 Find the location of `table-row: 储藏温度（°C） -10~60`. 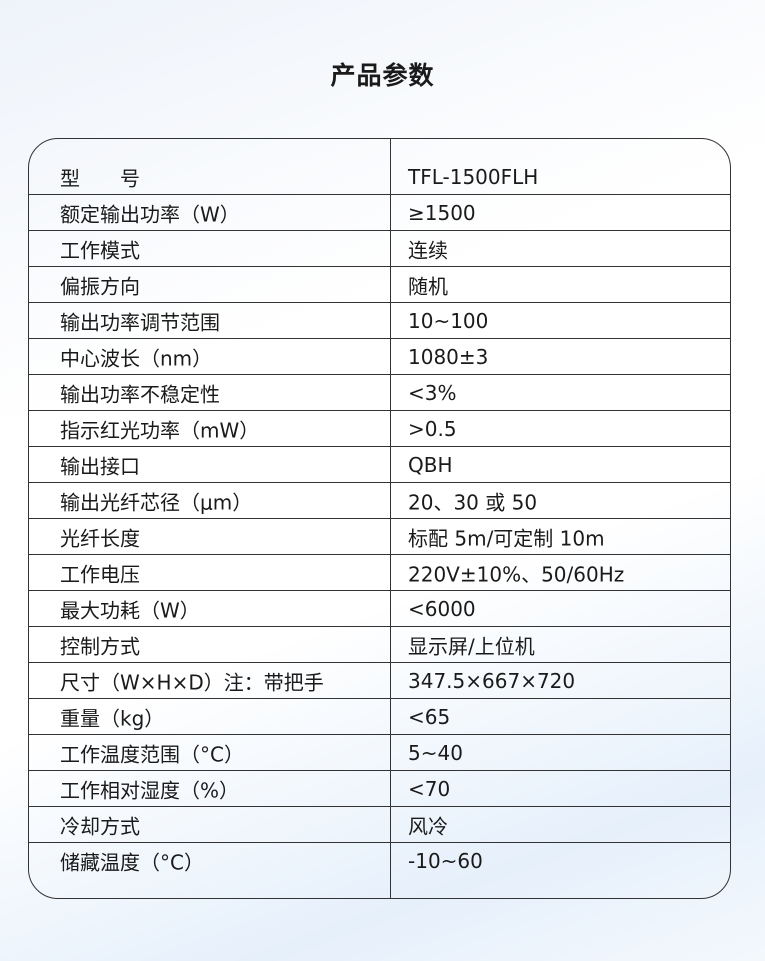

table-row: 储藏温度（°C） -10~60 is located at coordinates (379, 870).